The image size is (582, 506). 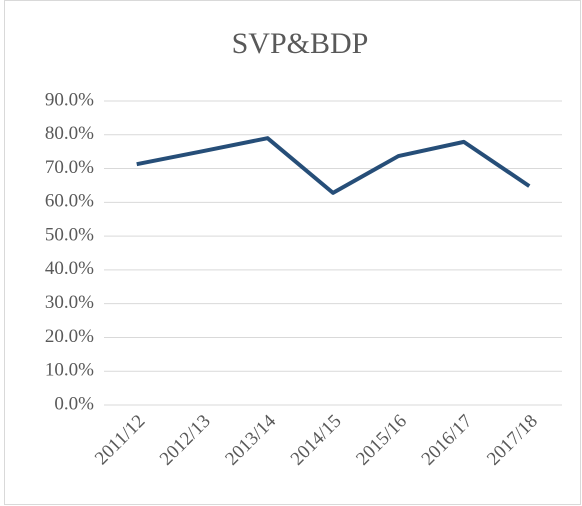 I want to click on y-tick-label: 30.0%, so click(x=69, y=302).